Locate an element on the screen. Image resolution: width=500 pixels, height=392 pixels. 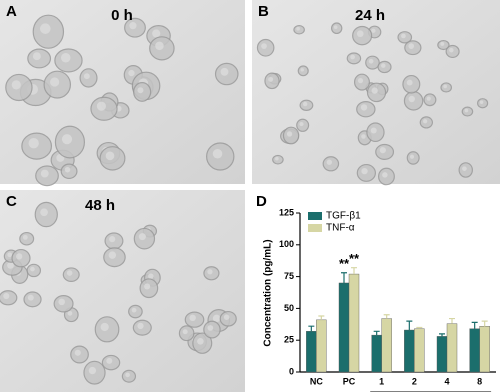
panel-label: B is located at coordinates (263, 11).